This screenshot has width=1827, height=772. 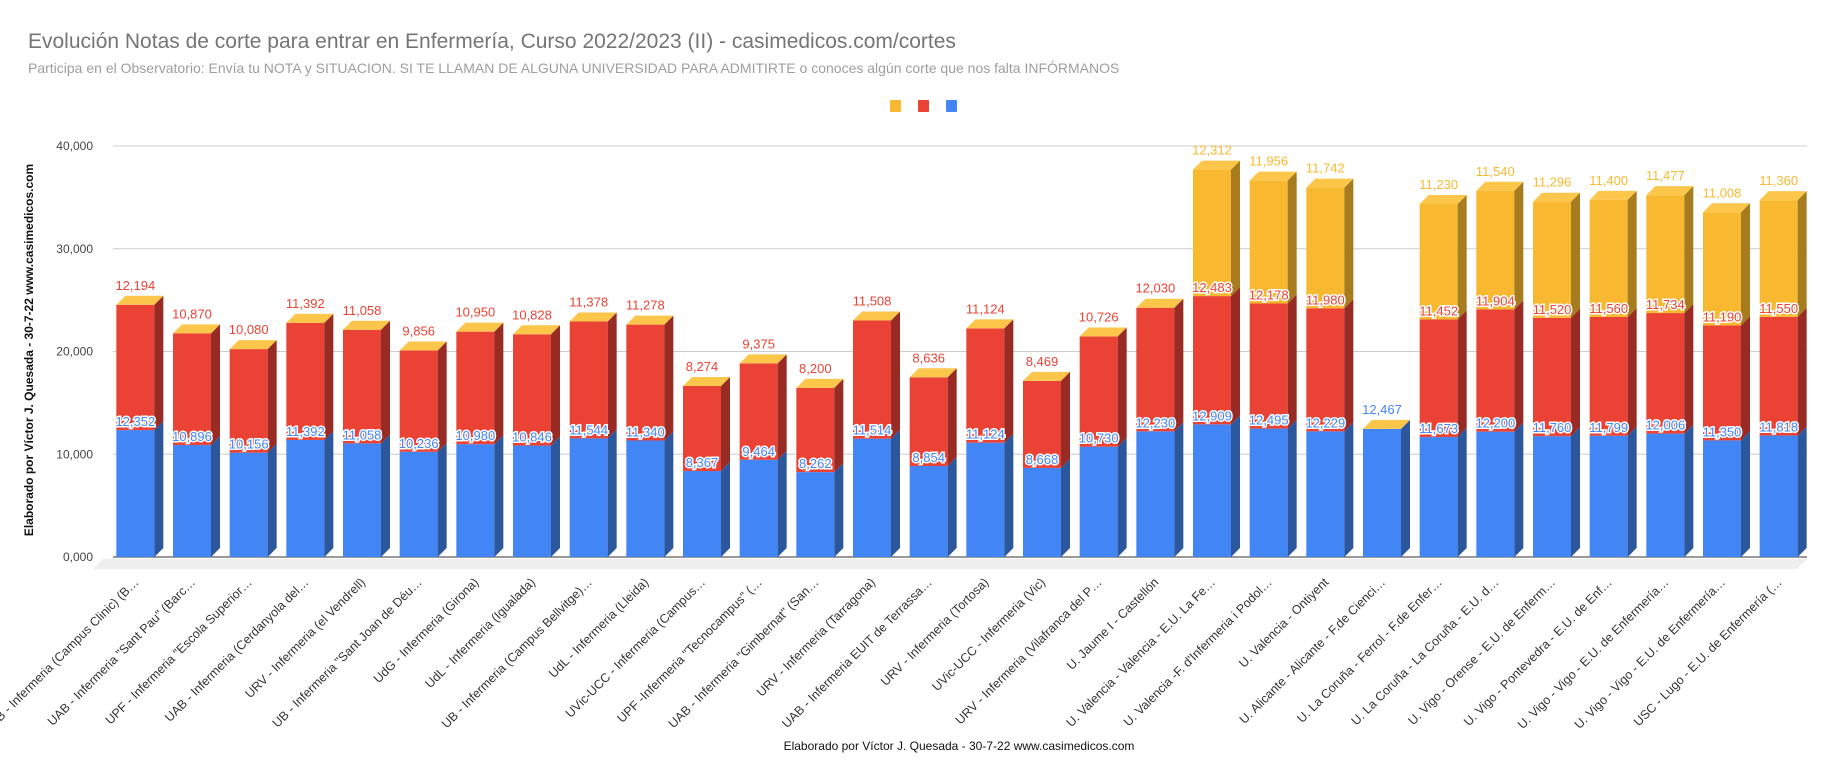 What do you see at coordinates (1778, 180) in the screenshot?
I see `data-label: 11,360` at bounding box center [1778, 180].